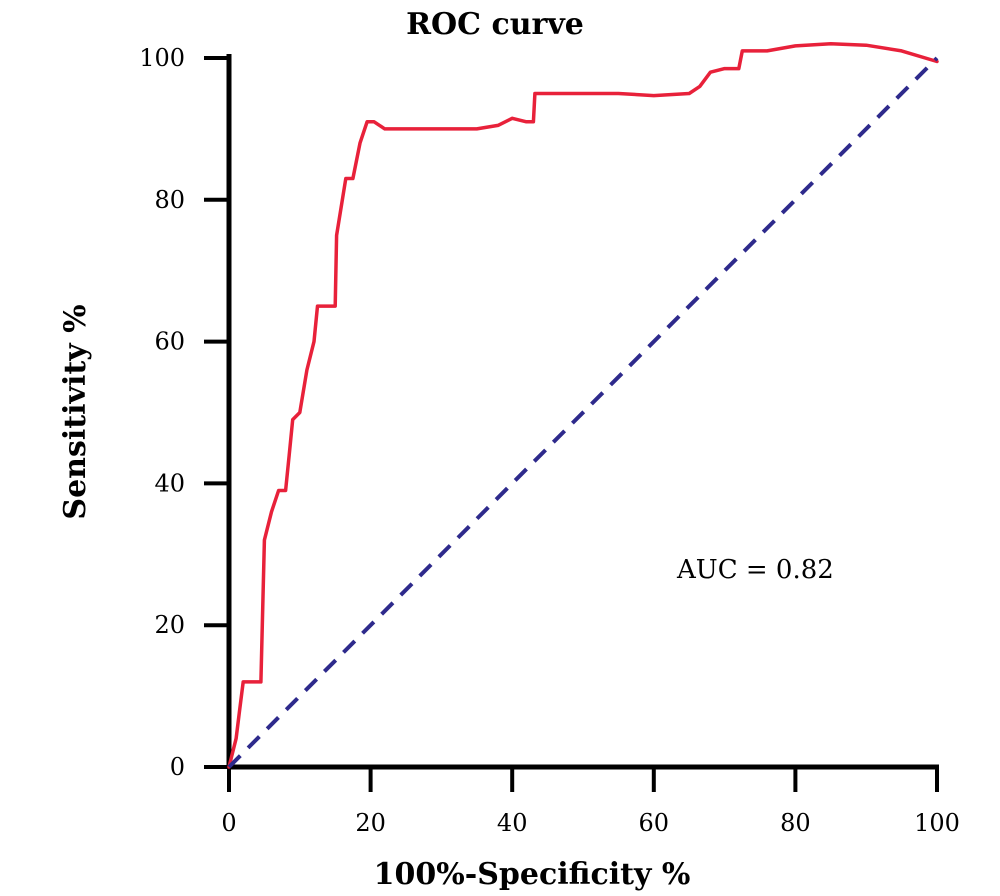  I want to click on x-tick-label: 80, so click(795, 823).